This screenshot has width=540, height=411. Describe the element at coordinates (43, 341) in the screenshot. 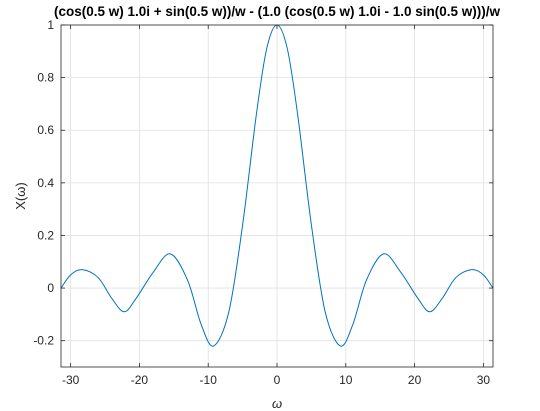

I see `y-tick-label: -0.2` at that location.